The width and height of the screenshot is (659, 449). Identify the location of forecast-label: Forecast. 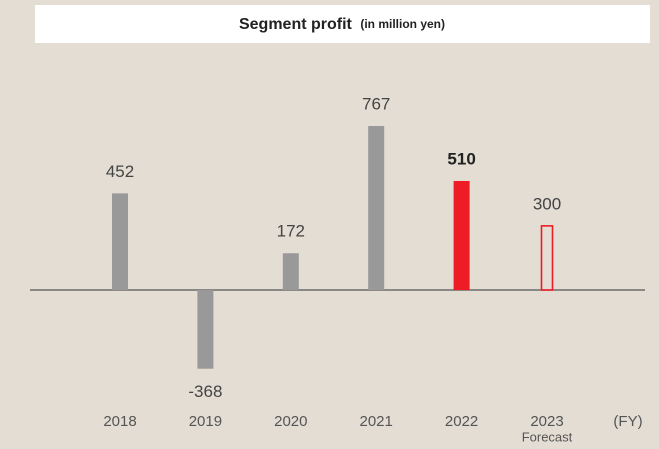
(547, 436).